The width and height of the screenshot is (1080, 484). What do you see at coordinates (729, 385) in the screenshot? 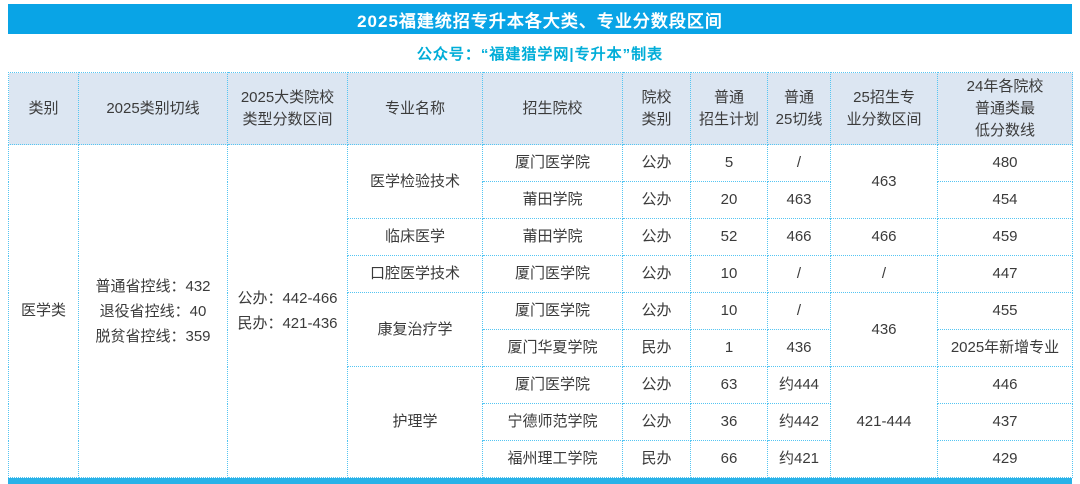
I see `plan-cell: 63` at bounding box center [729, 385].